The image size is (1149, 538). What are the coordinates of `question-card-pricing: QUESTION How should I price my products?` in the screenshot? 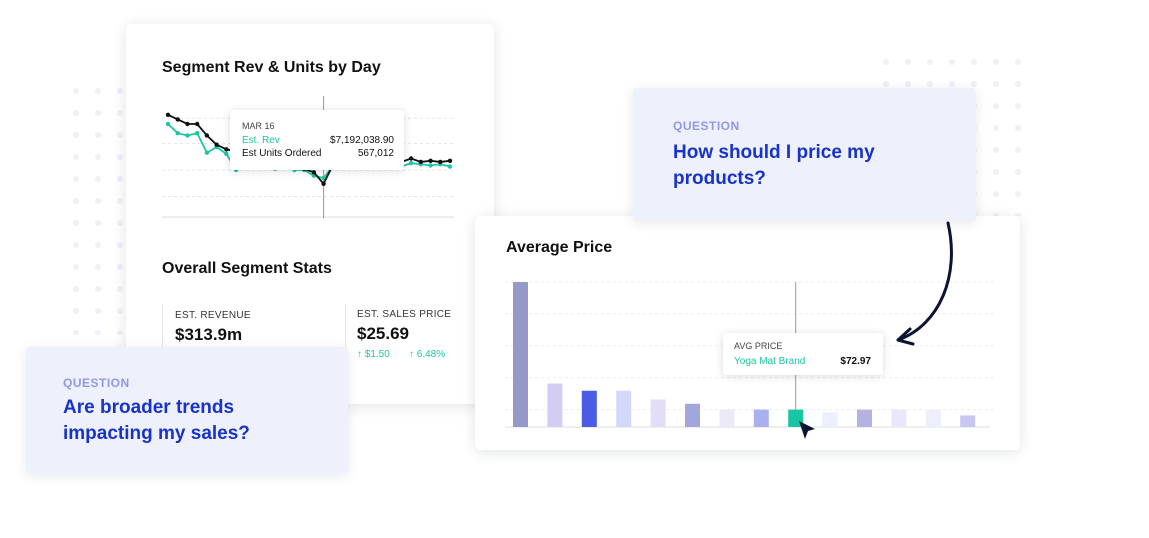 It's located at (804, 154).